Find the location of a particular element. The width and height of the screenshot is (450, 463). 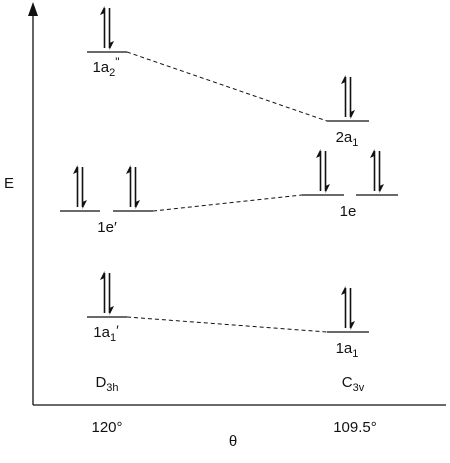

correlation-line-1ep-1e is located at coordinates (227, 203).